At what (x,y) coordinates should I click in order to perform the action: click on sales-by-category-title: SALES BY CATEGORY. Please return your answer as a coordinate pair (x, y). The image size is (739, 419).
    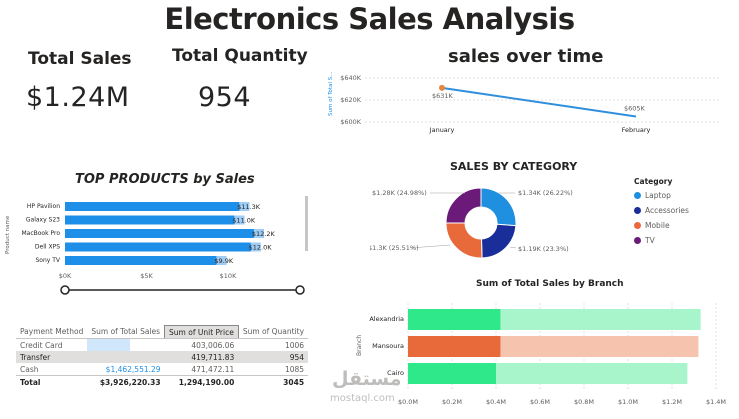
    Looking at the image, I should click on (514, 166).